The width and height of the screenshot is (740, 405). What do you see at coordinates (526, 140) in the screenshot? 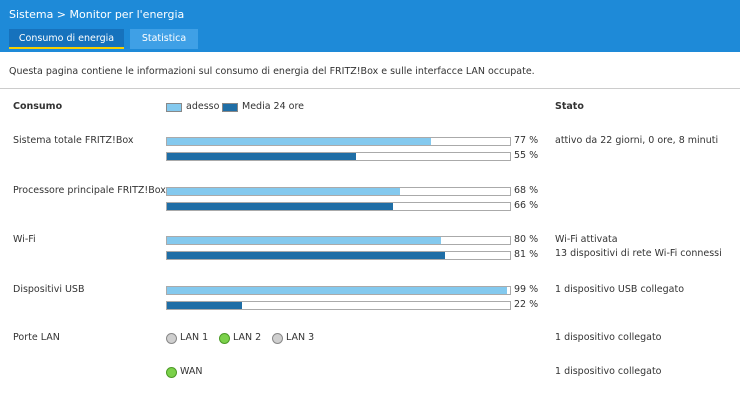
I see `bar-value-label: 77 %` at bounding box center [526, 140].